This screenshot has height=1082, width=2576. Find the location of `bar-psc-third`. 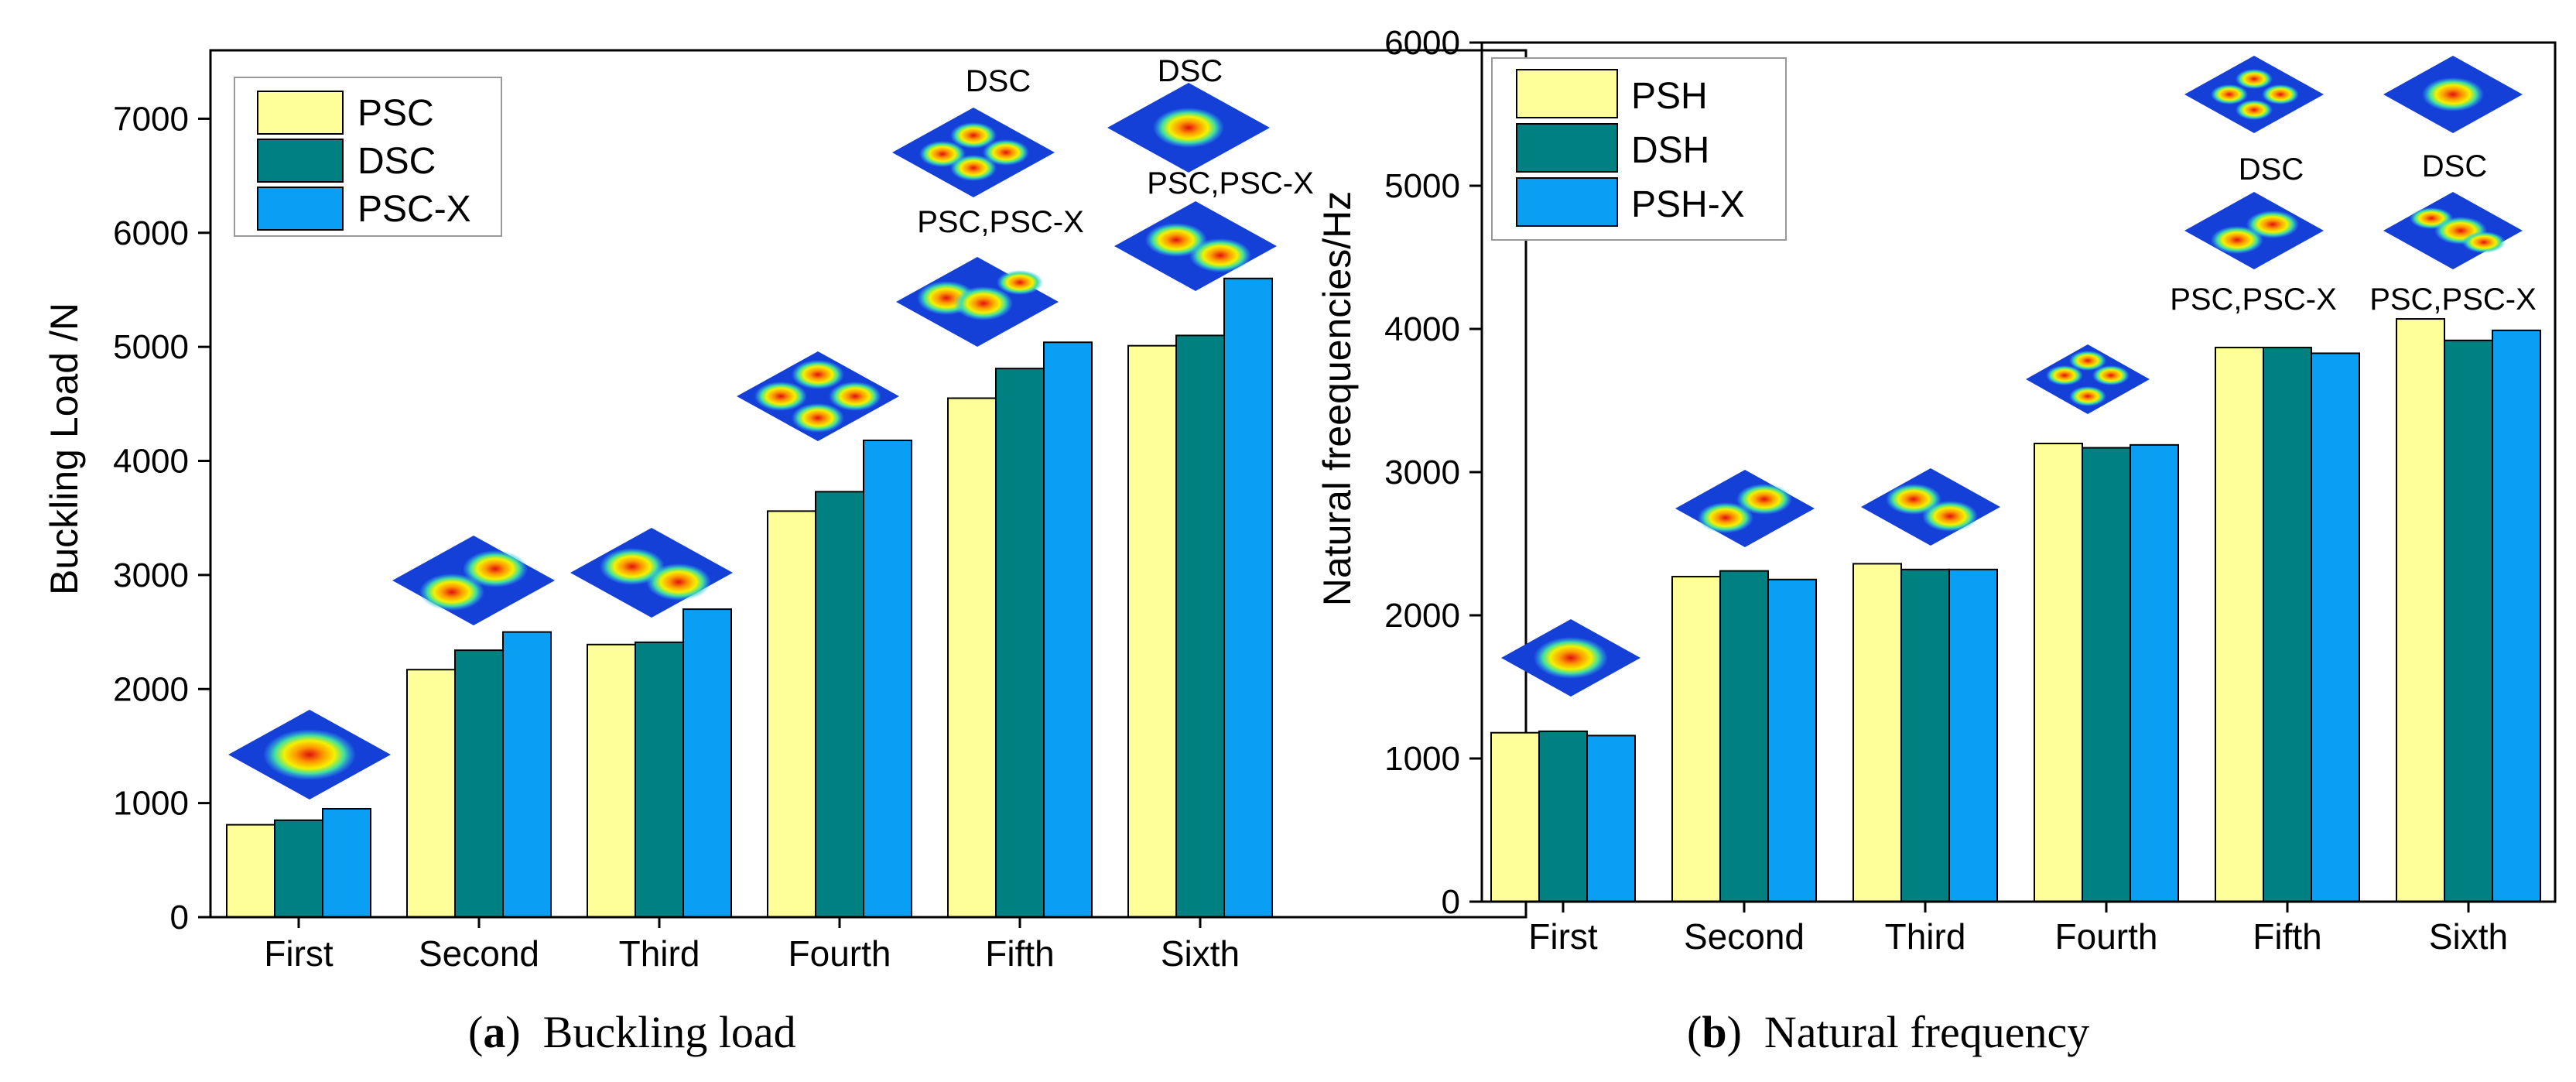

bar-psc-third is located at coordinates (611, 781).